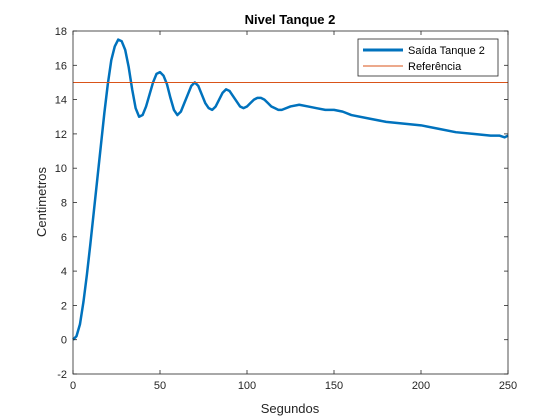 Image resolution: width=560 pixels, height=420 pixels. Describe the element at coordinates (61, 66) in the screenshot. I see `y-tick-label: 16` at that location.